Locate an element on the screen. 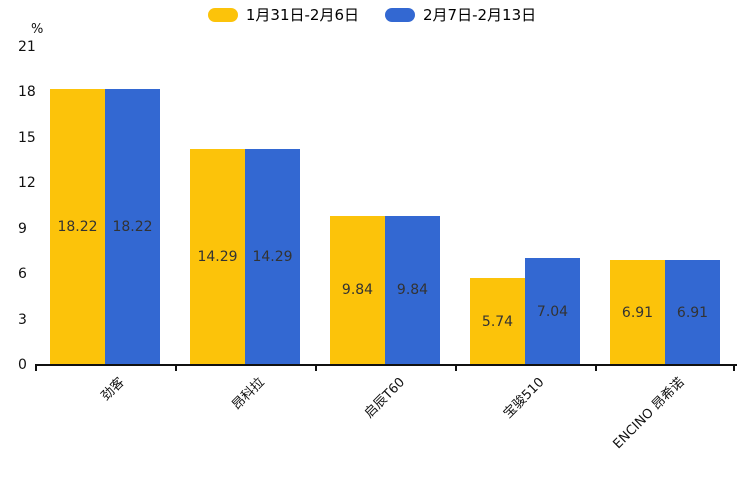 The height and width of the screenshot is (496, 744). y-axis-tick-label: 12 is located at coordinates (27, 183).